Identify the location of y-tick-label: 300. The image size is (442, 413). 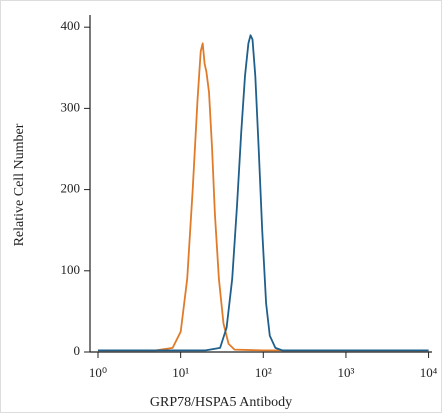
(71, 106).